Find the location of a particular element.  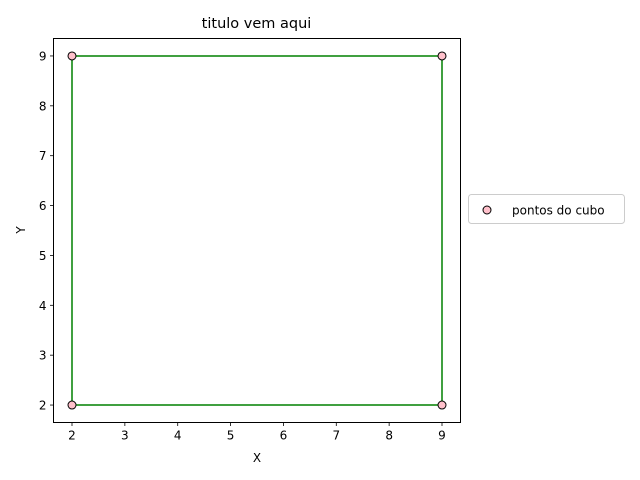

legend-label: pontos do cubo is located at coordinates (558, 211).